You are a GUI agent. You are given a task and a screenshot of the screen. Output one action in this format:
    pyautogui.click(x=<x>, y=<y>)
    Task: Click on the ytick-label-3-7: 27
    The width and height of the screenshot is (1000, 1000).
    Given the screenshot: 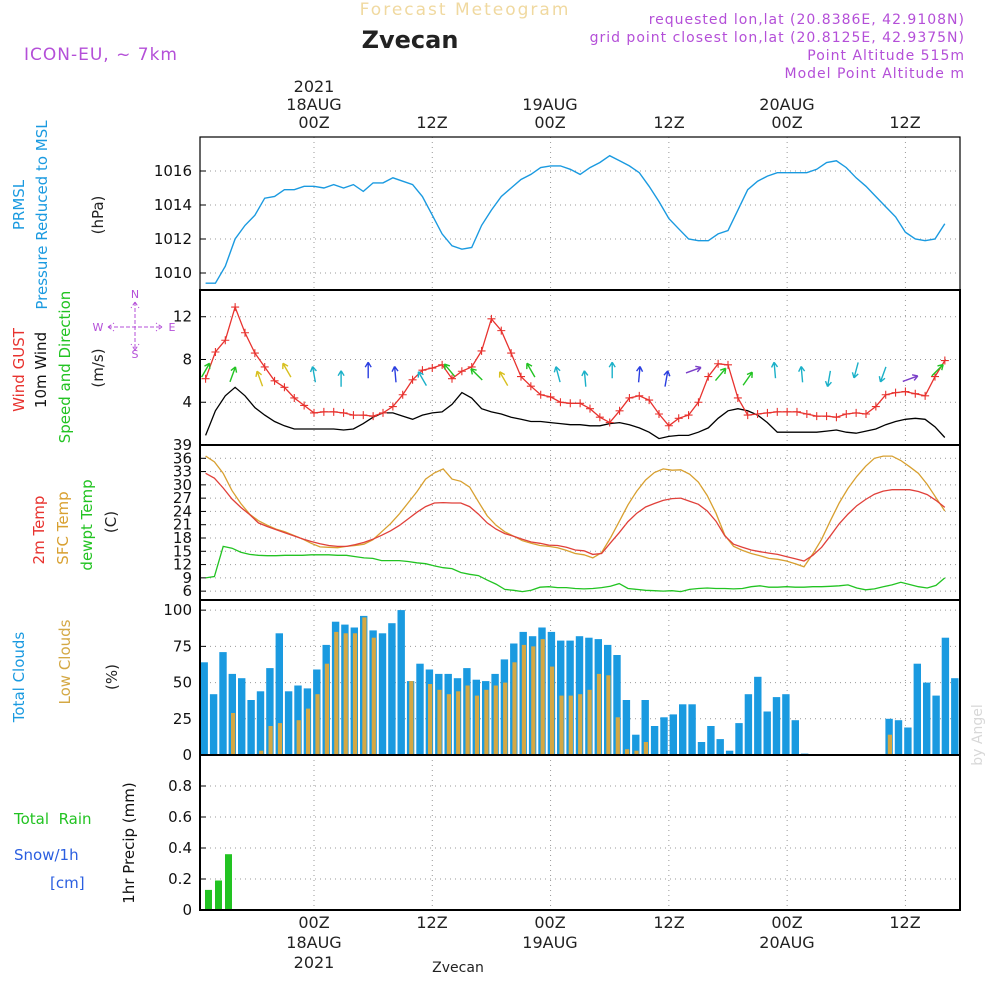 What is the action you would take?
    pyautogui.click(x=182, y=498)
    